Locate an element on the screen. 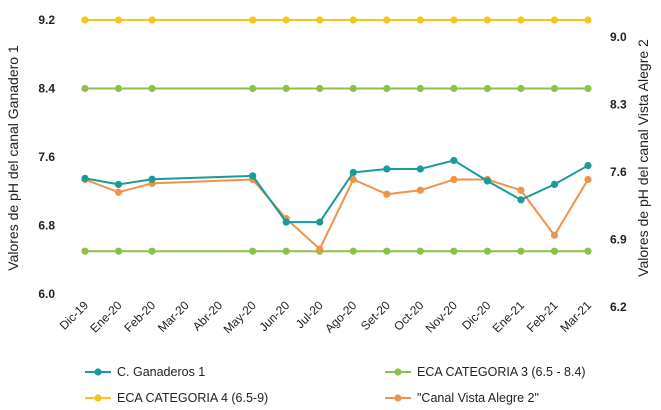  right-y-tick: 9.0 is located at coordinates (618, 37).